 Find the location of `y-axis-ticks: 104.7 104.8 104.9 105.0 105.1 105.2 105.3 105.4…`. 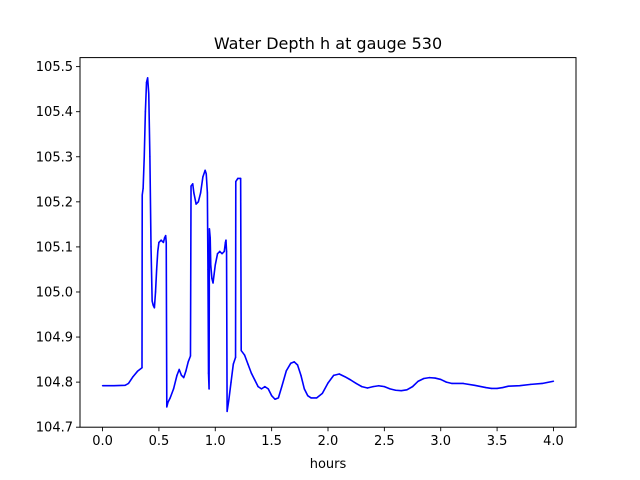

y-axis-ticks: 104.7 104.8 104.9 105.0 105.1 105.2 105.3 105.4… is located at coordinates (58, 248).